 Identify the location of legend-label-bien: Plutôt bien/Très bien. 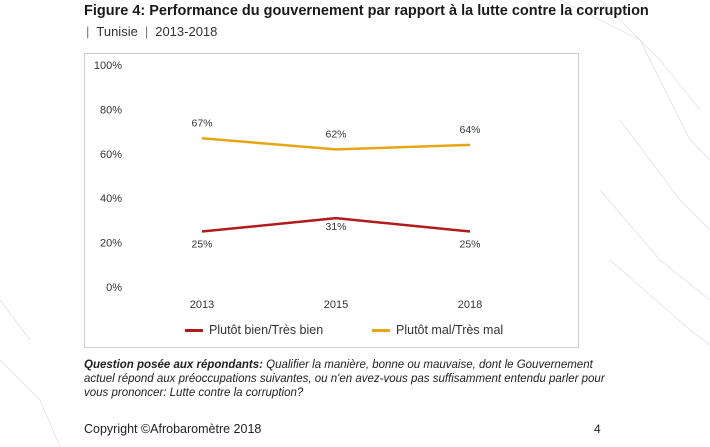
(266, 330).